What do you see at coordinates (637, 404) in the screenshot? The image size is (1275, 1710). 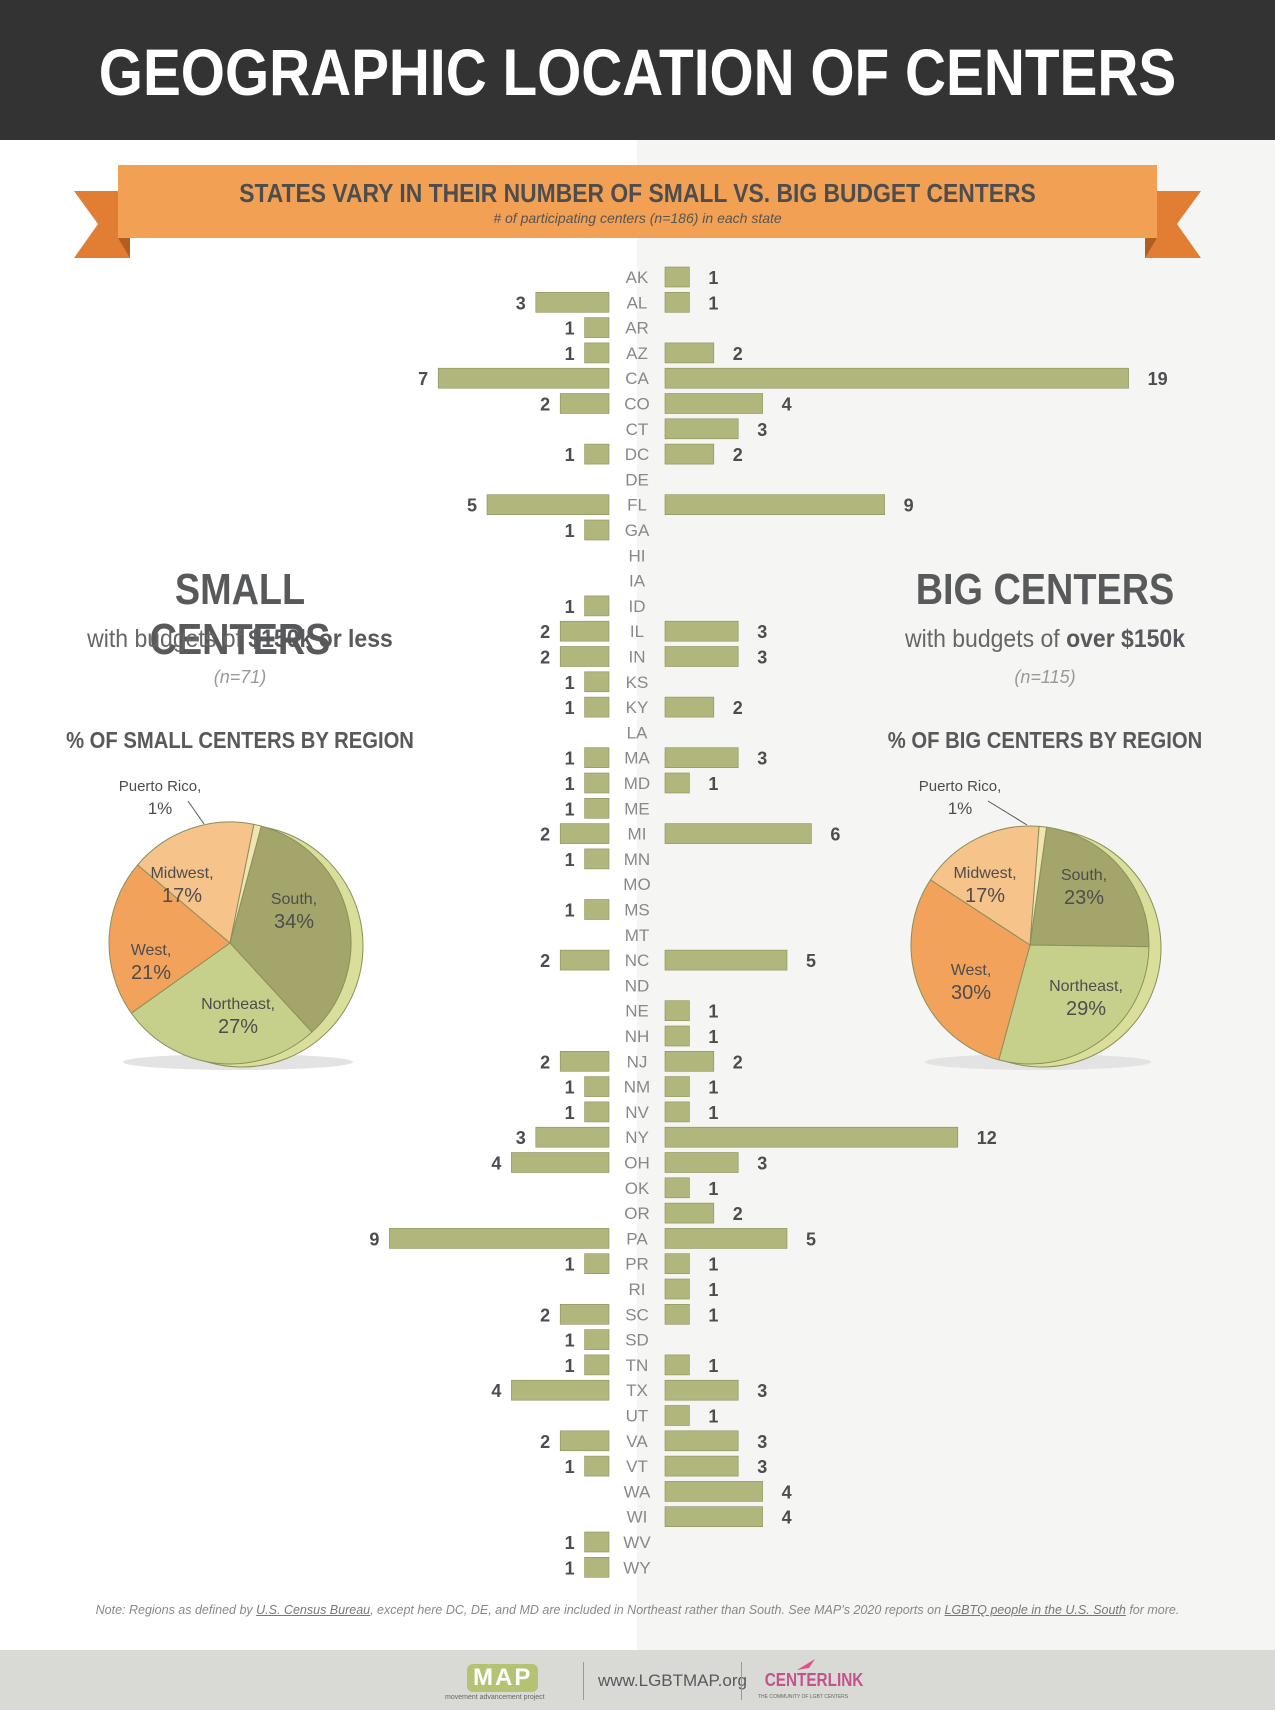 I see `state-label: CO` at bounding box center [637, 404].